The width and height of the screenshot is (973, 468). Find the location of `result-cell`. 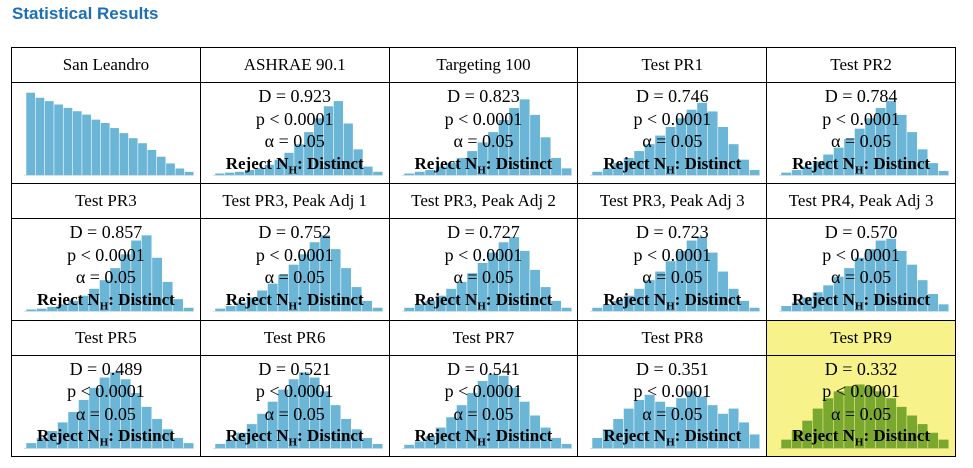

result-cell is located at coordinates (106, 133).